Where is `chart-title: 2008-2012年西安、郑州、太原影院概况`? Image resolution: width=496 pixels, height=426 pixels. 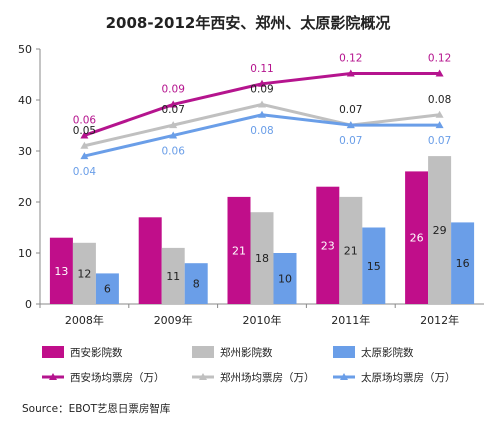 chart-title: 2008-2012年西安、郑州、太原影院概况 is located at coordinates (248, 23).